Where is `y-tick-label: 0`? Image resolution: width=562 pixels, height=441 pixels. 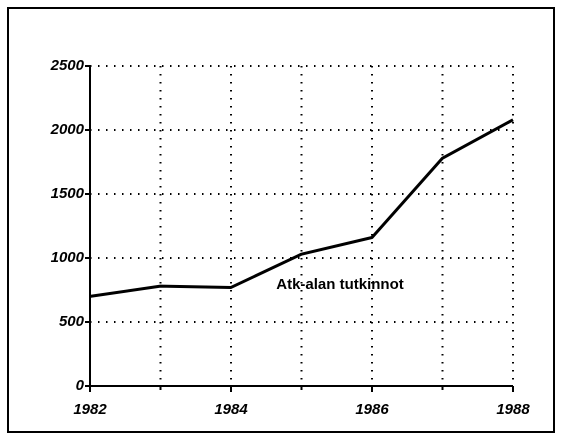
y-tick-label: 0 is located at coordinates (80, 385).